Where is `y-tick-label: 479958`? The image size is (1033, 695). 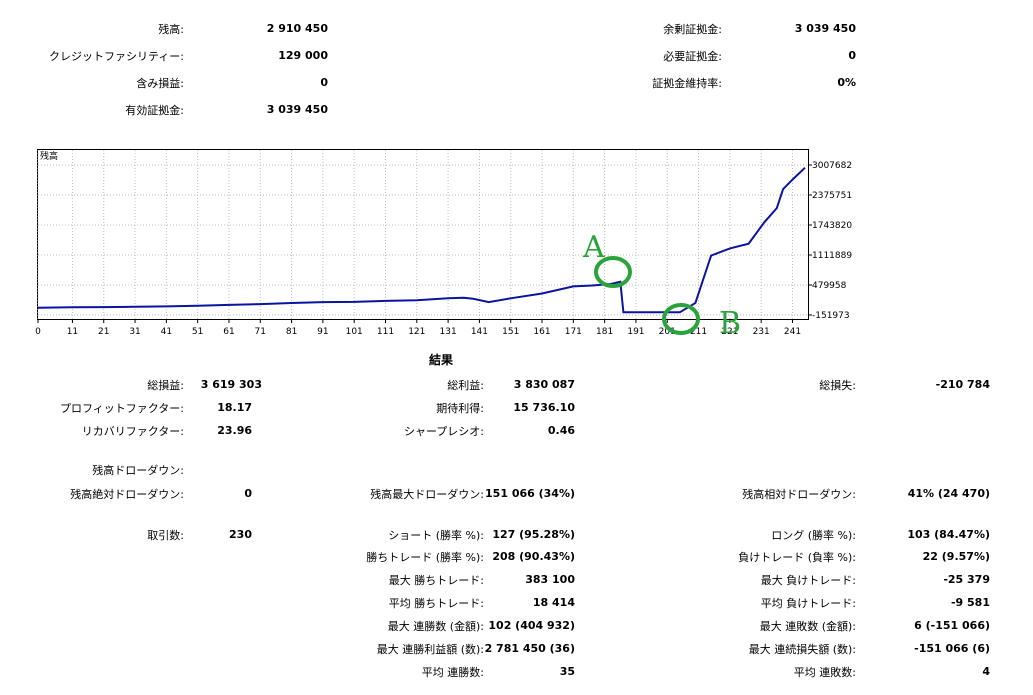
y-tick-label: 479958 is located at coordinates (829, 286).